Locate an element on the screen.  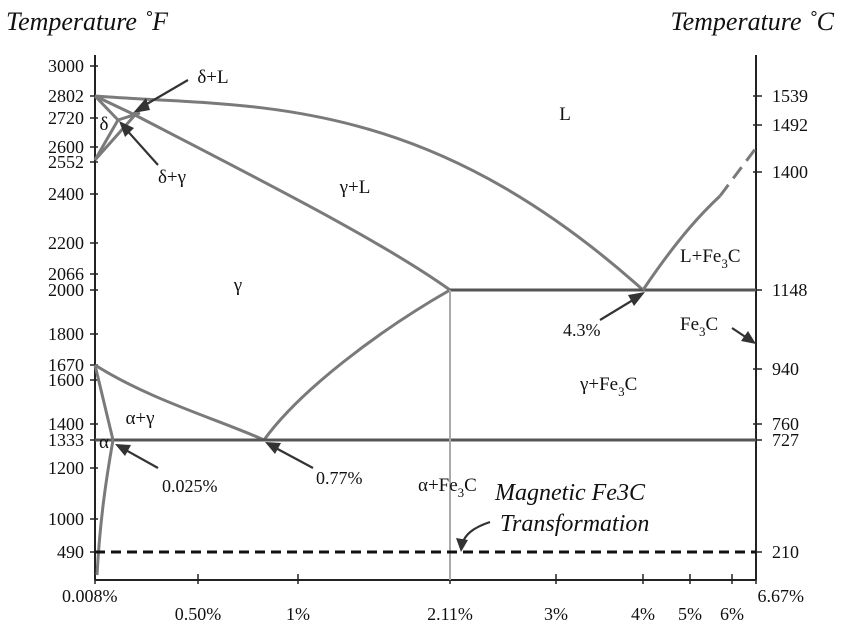
right-tick-label-1492: 1492 is located at coordinates (790, 125).